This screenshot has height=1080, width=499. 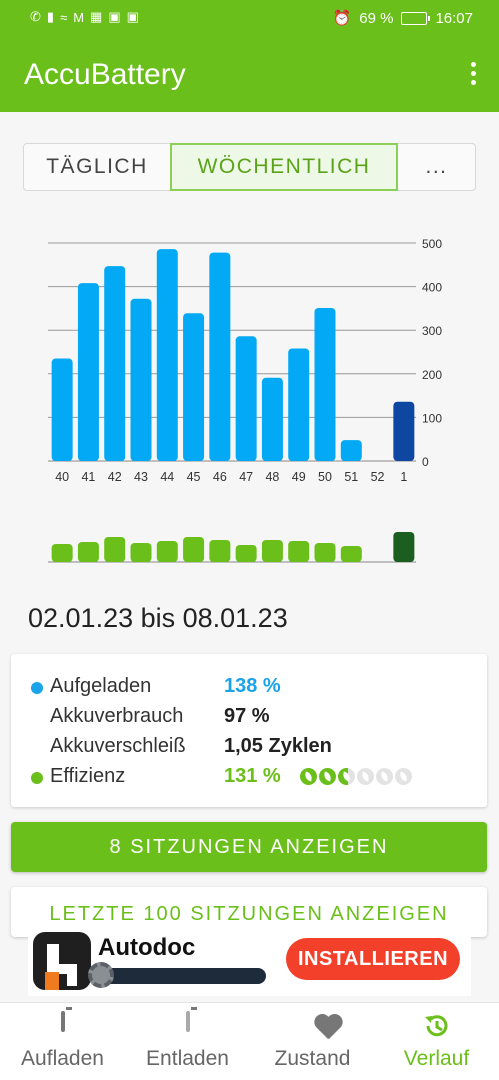 I want to click on date-range: 02.01.23 bis 08.01.23, so click(x=158, y=618).